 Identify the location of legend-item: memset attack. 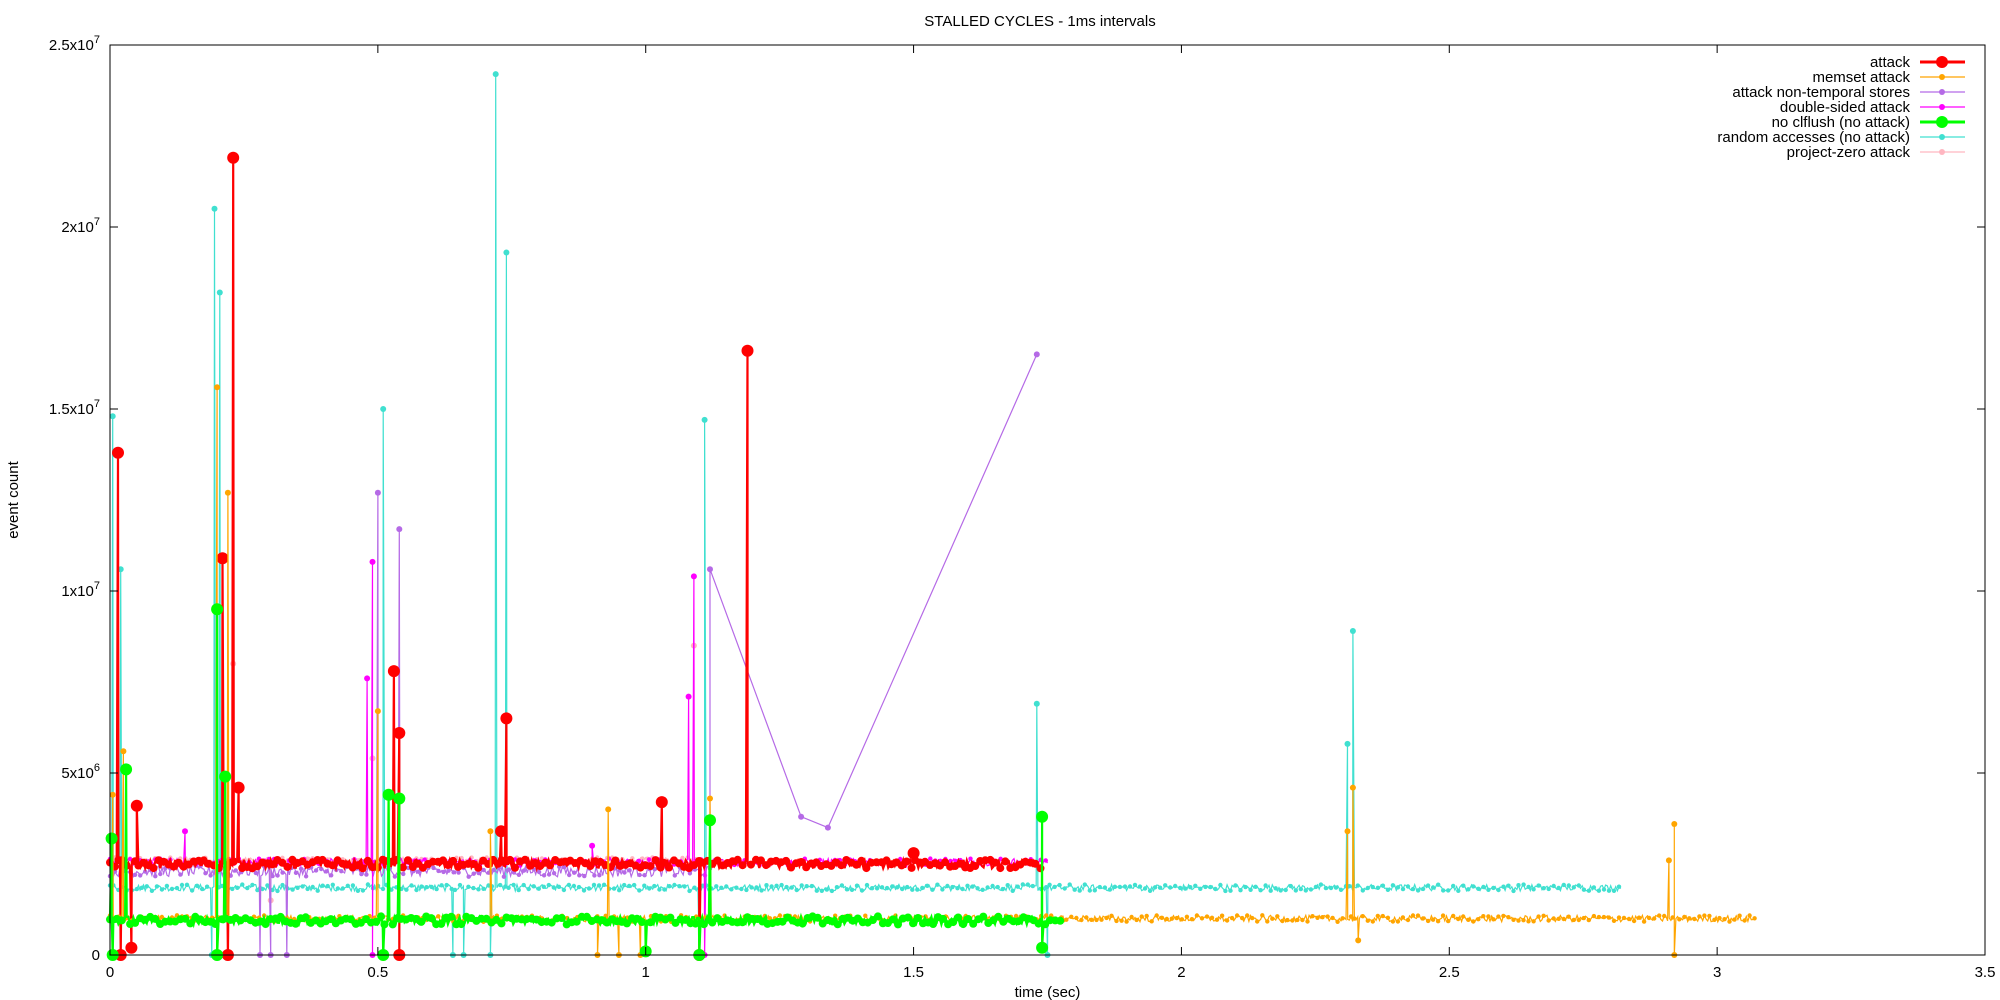
(1888, 77).